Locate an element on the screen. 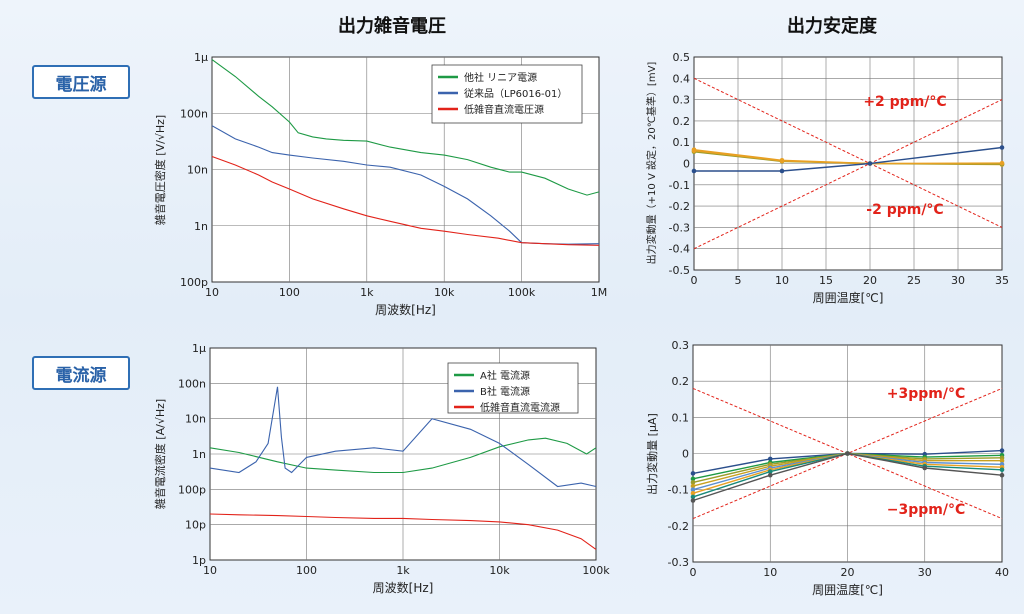 This screenshot has width=1024, height=614. current_noise-y-tick: 10n is located at coordinates (195, 419).